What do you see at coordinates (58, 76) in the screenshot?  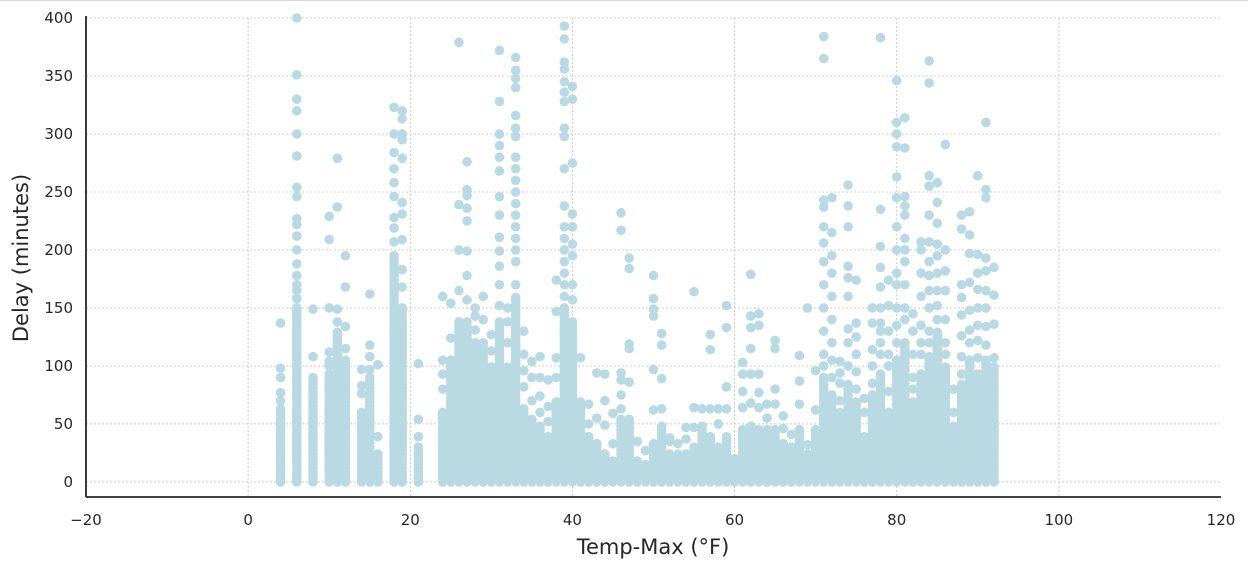 I see `y-tick-label: 350` at bounding box center [58, 76].